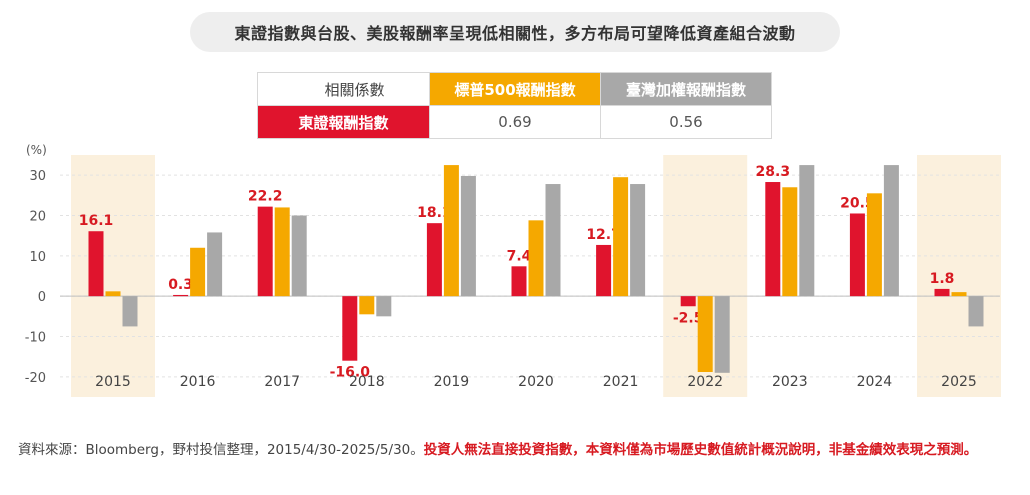 This screenshot has height=495, width=1030. Describe the element at coordinates (434, 213) in the screenshot. I see `data-label: 18.1` at that location.